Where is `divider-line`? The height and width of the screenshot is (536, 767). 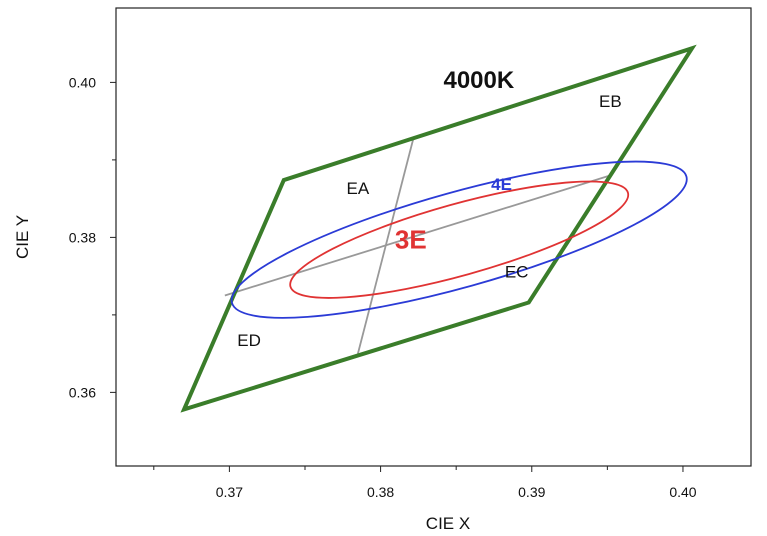
divider-line is located at coordinates (417, 235).